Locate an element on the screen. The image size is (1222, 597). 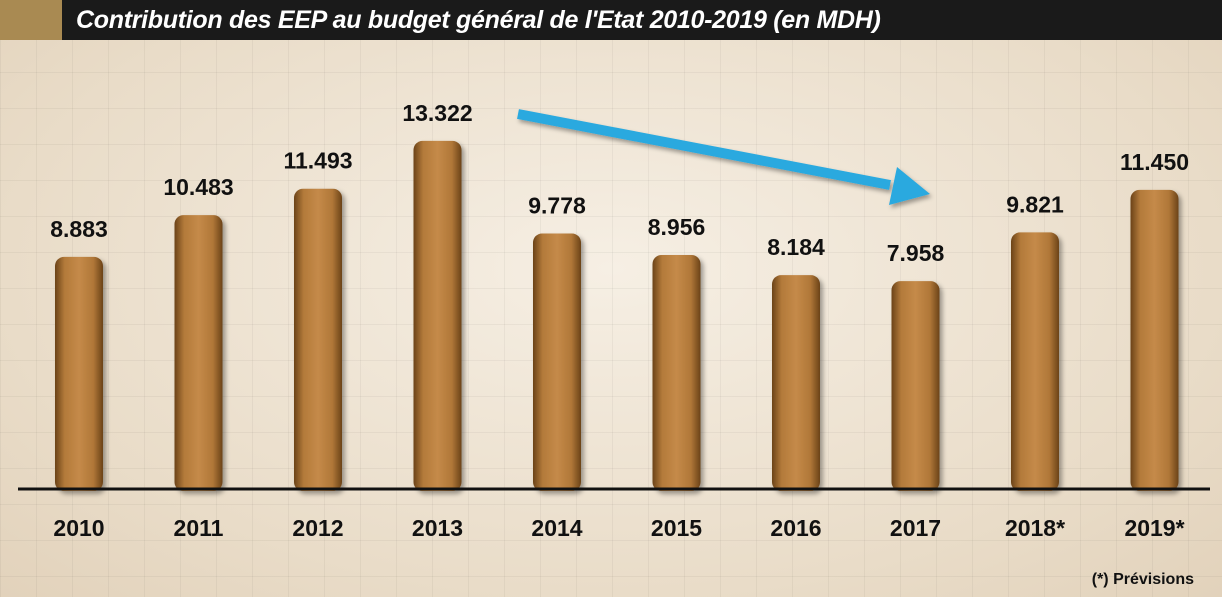
value-label: 13.322 is located at coordinates (437, 113).